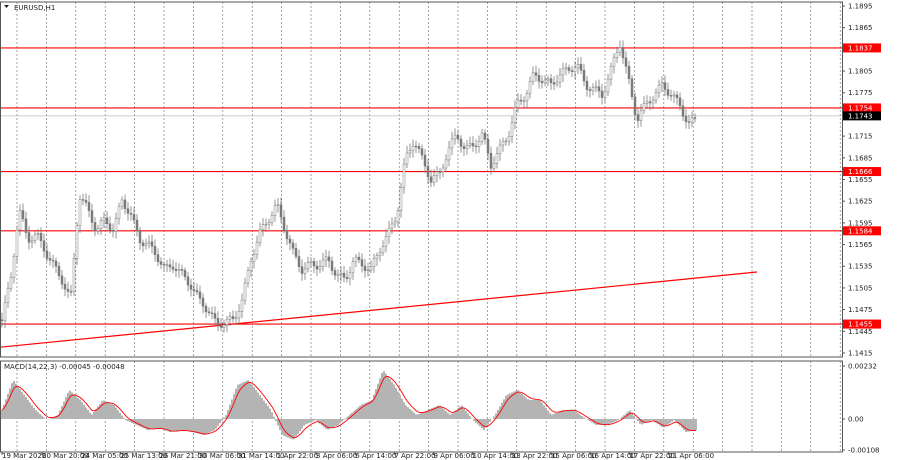 The image size is (900, 460). Describe the element at coordinates (860, 353) in the screenshot. I see `price-tick-label: 1.1415` at that location.